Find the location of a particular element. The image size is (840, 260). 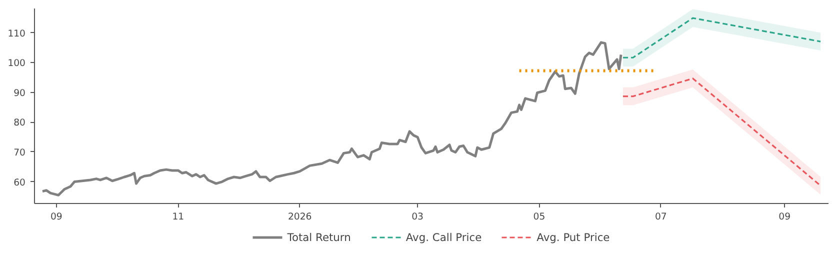

x-tick-label: 03 is located at coordinates (418, 217).